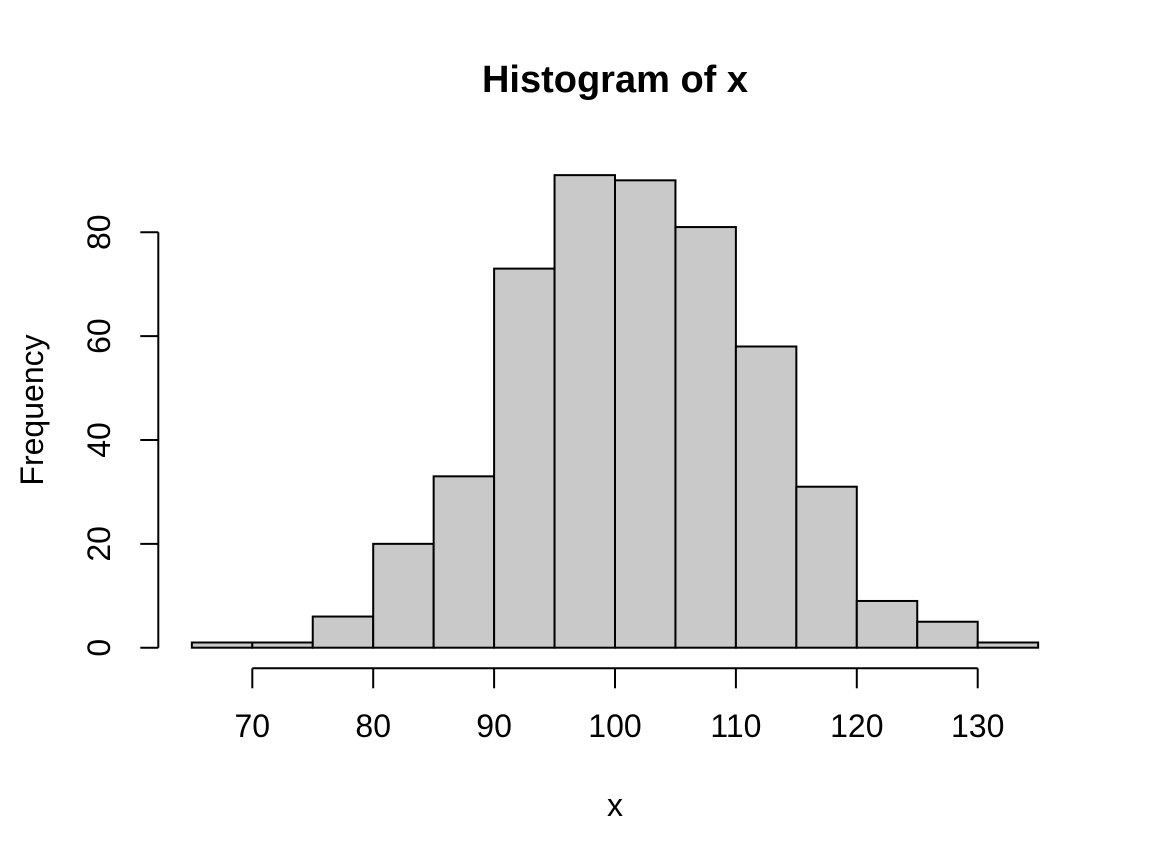 The width and height of the screenshot is (1152, 864). Describe the element at coordinates (99, 648) in the screenshot. I see `y-tick-label: 0` at that location.